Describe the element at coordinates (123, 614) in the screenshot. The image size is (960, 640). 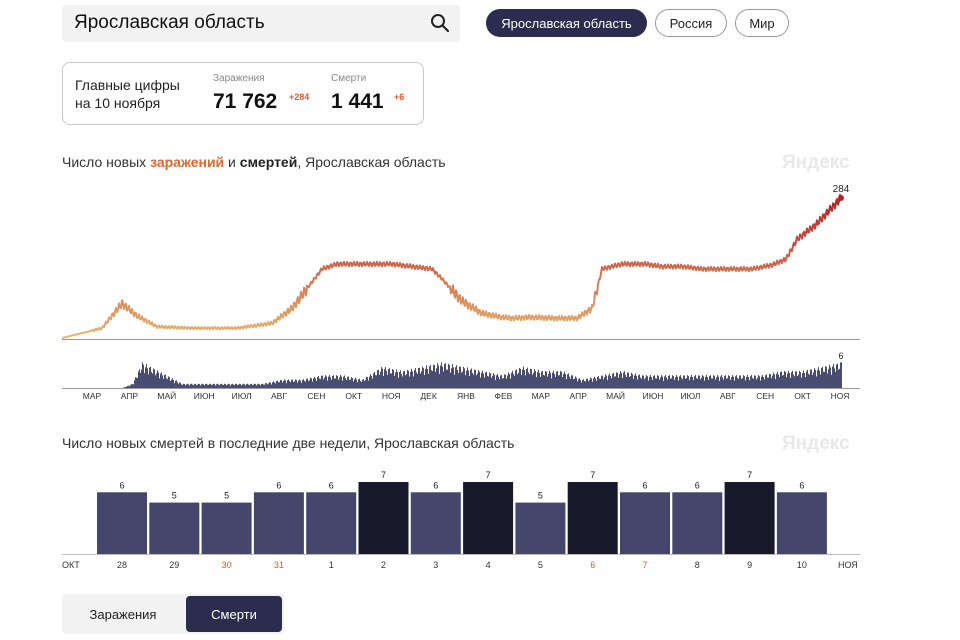
I see `tab-infections: Заражения` at that location.